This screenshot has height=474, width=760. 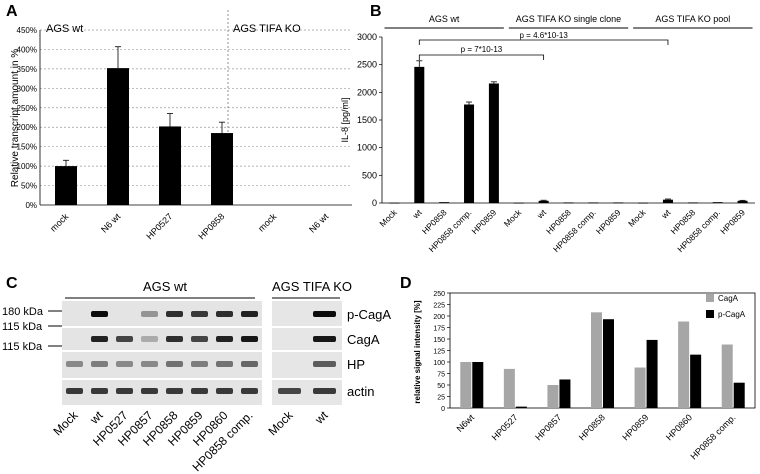 I want to click on y-tick-label: 225, so click(x=439, y=306).